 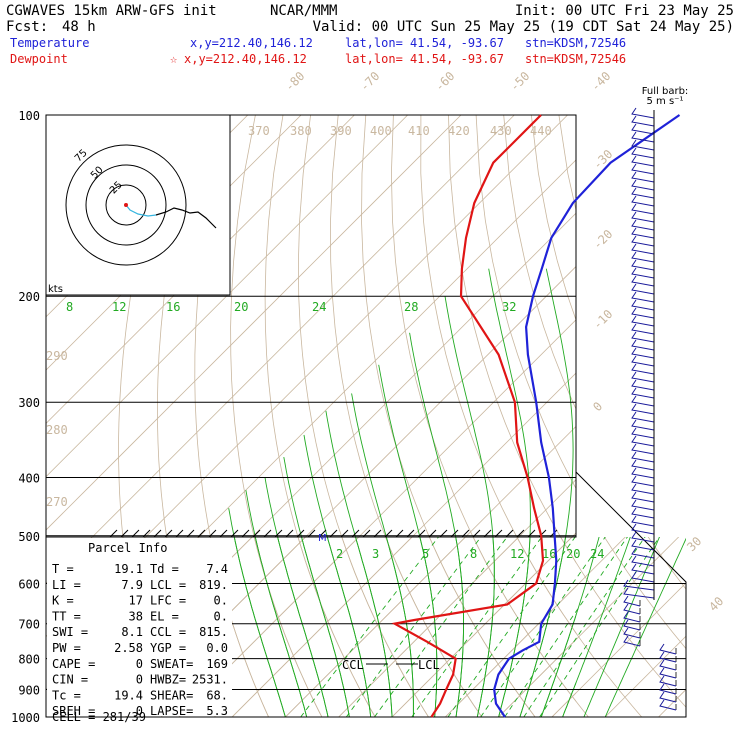 I want to click on dewpoint-legend: Dewpoint, so click(x=39, y=59).